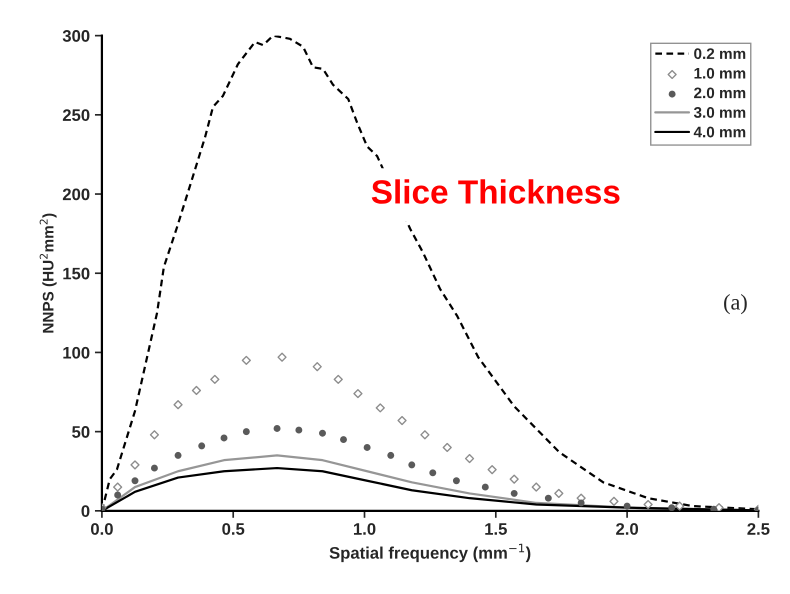  What do you see at coordinates (496, 529) in the screenshot?
I see `x-tick-label: 1.5` at bounding box center [496, 529].